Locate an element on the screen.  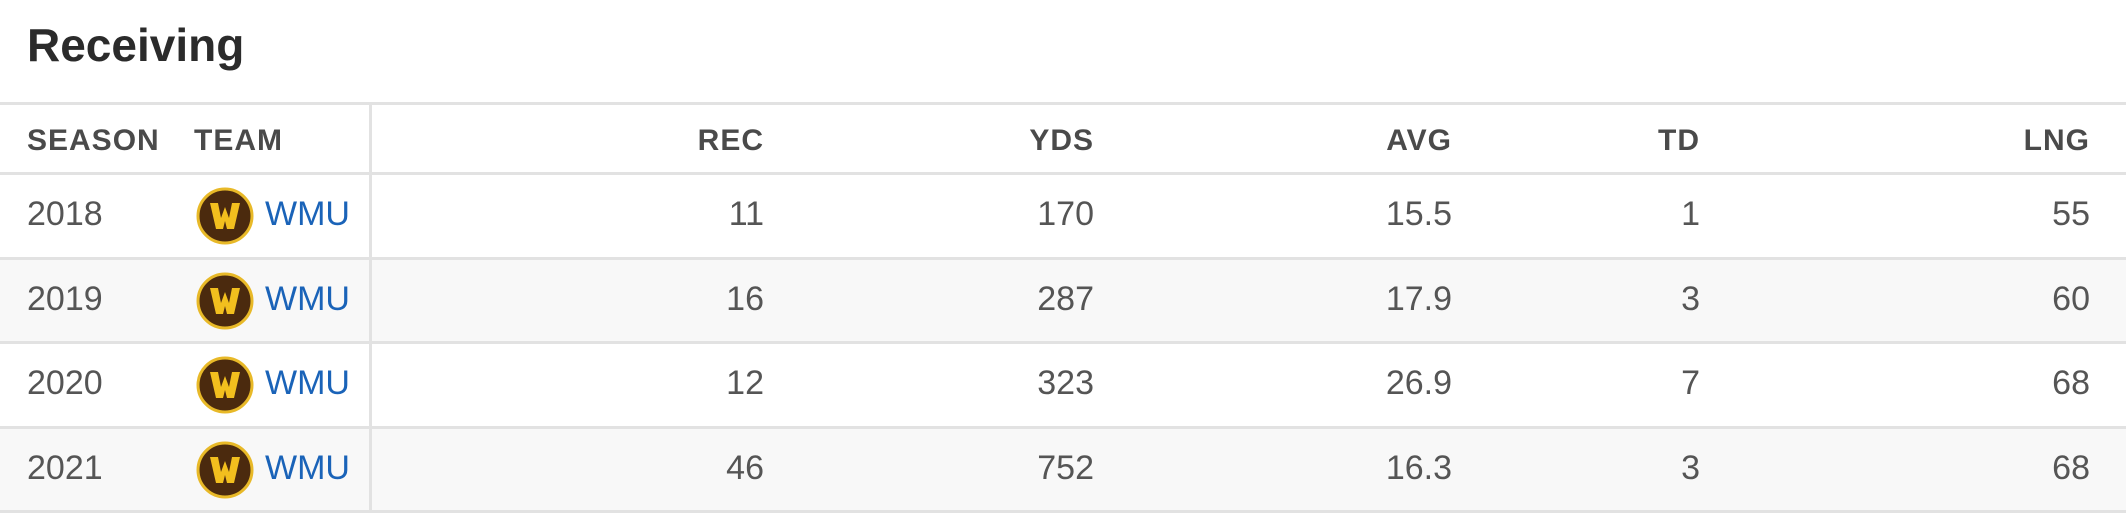
table-cell: 1 is located at coordinates (1690, 214).